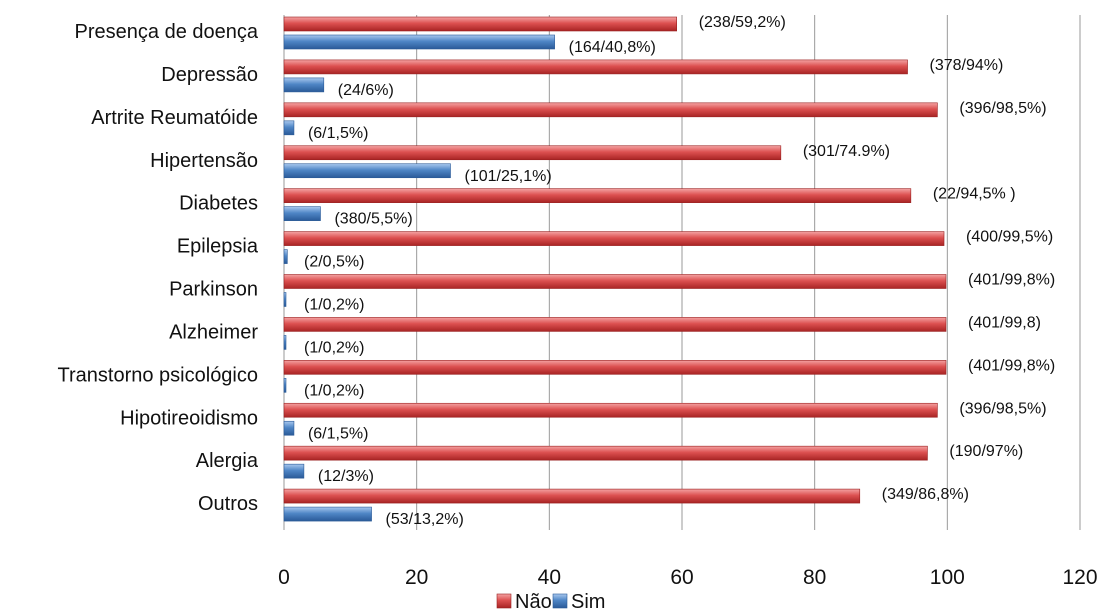 This screenshot has height=615, width=1105. Describe the element at coordinates (425, 519) in the screenshot. I see `data-label-sim: (53/13,2%)` at that location.